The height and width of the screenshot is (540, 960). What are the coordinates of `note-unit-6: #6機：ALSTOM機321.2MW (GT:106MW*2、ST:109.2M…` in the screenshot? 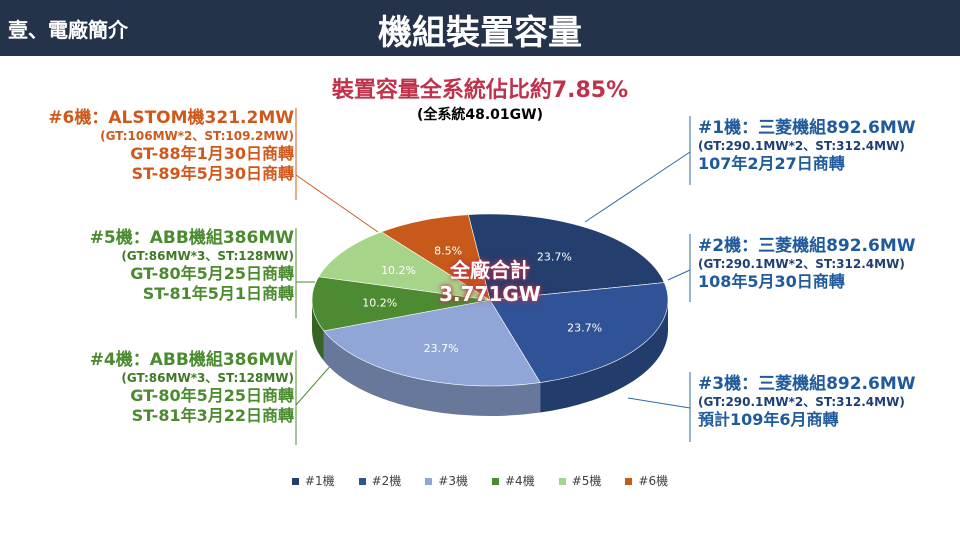 It's located at (171, 146).